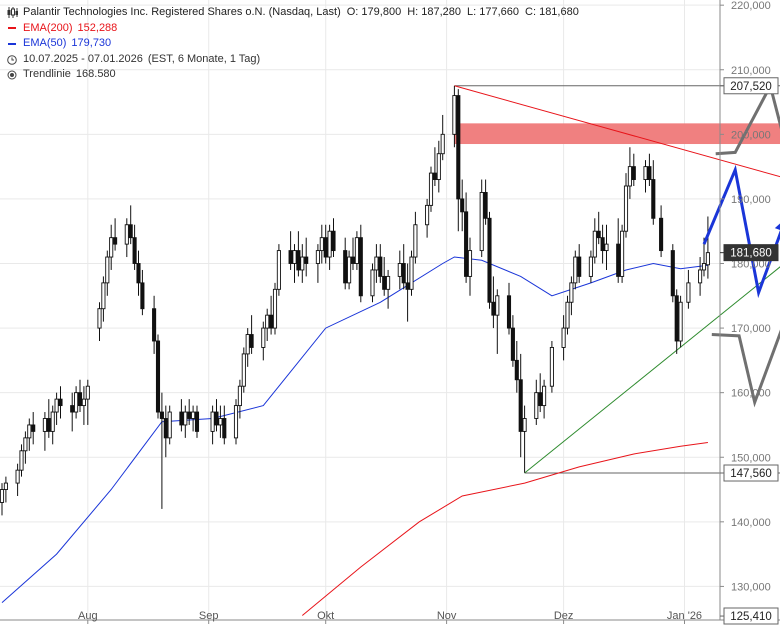  I want to click on blue-line-icon, so click(12, 43).